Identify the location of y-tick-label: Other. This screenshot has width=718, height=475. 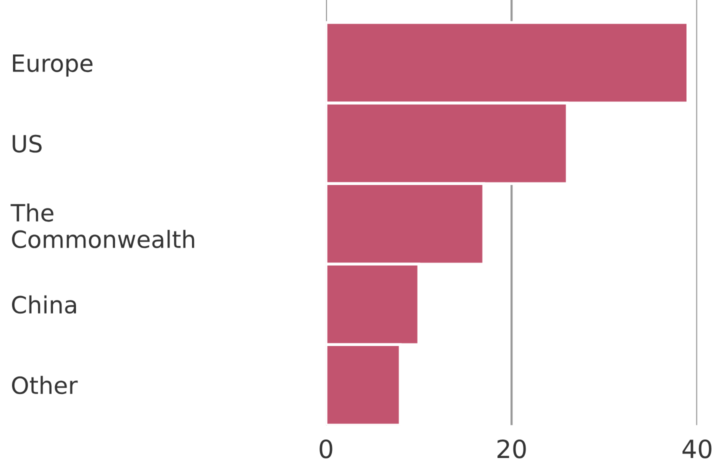
(45, 385).